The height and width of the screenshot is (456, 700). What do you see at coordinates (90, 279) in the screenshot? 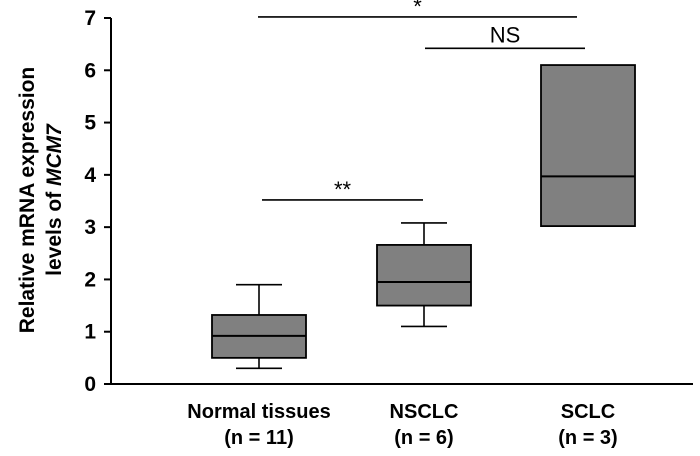
I see `y-tick-label: 2` at bounding box center [90, 279].